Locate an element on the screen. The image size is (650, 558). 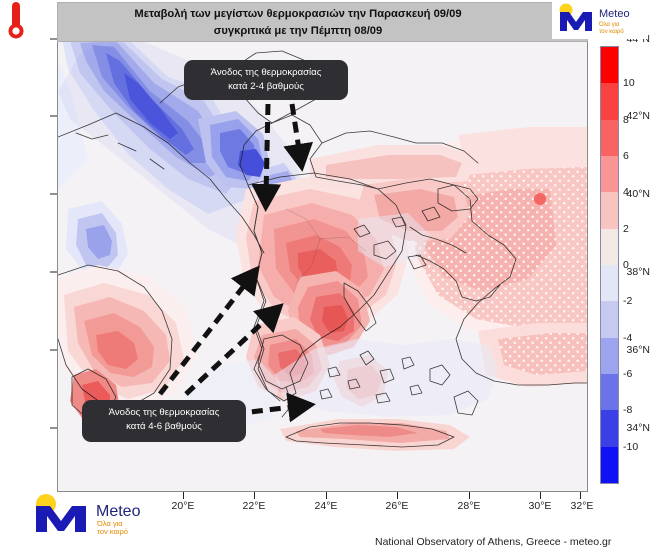
x-tick-label: 22°E is located at coordinates (254, 506).